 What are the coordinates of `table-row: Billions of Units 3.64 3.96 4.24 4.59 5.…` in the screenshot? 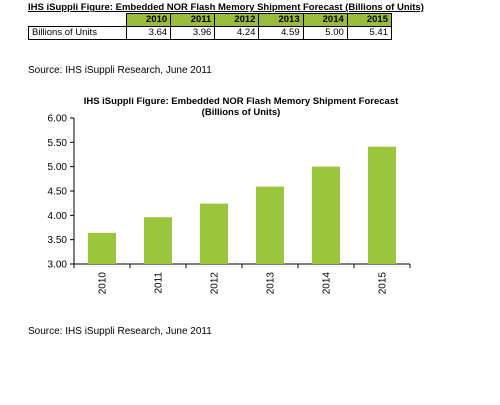 It's located at (210, 33).